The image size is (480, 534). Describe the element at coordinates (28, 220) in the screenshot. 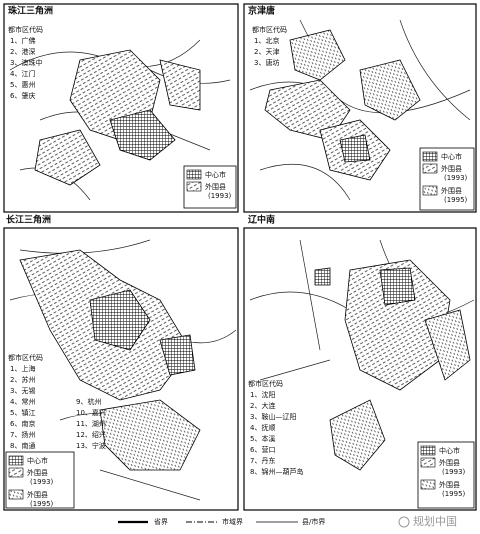

I see `panel-title: 长江三角洲` at that location.